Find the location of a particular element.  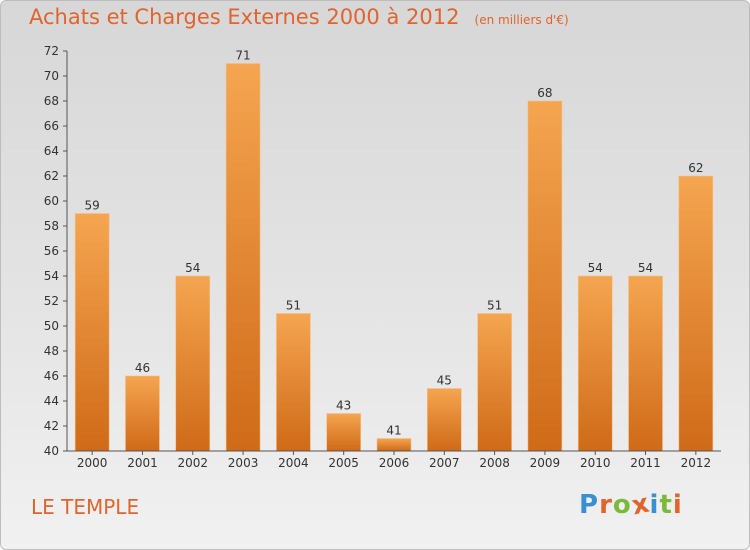

bar-2003 is located at coordinates (243, 257).